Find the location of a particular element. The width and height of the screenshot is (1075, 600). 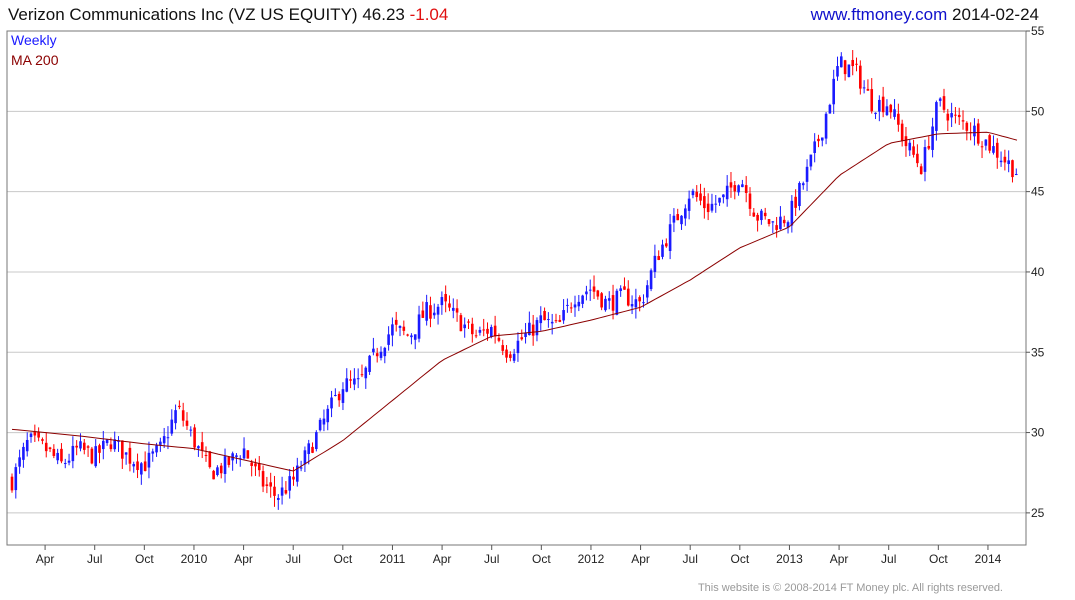

x-tick-label: Oct is located at coordinates (938, 559).